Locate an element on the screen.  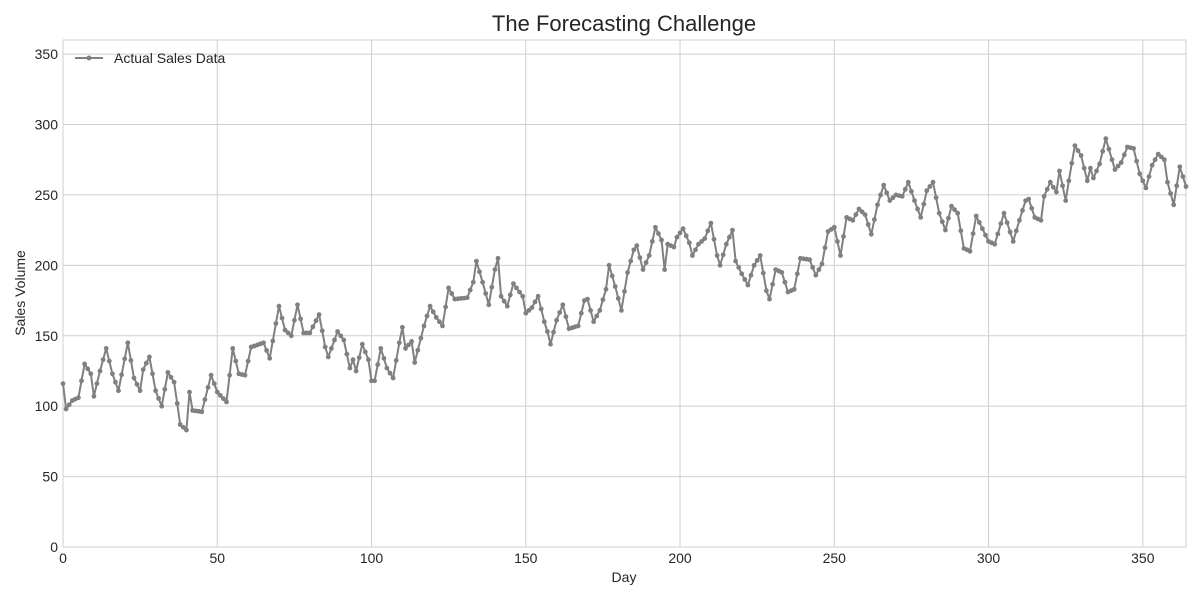
y-axis-label: Sales Volume is located at coordinates (20, 293).